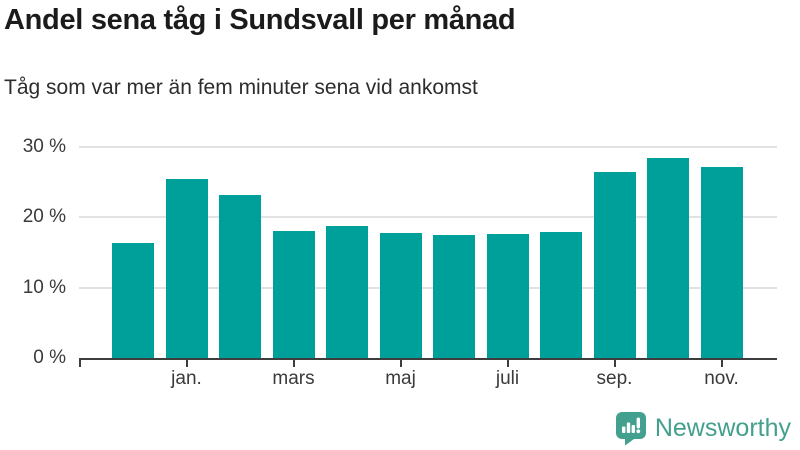 The width and height of the screenshot is (800, 450). Describe the element at coordinates (428, 359) in the screenshot. I see `x-axis-line` at that location.